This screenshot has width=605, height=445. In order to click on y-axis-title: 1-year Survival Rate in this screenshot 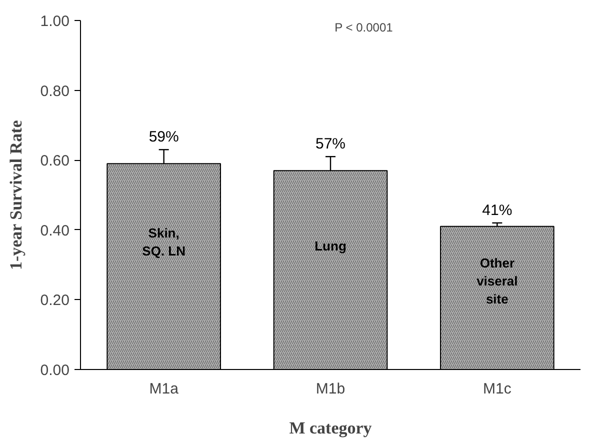, I will do `click(16, 195)`.